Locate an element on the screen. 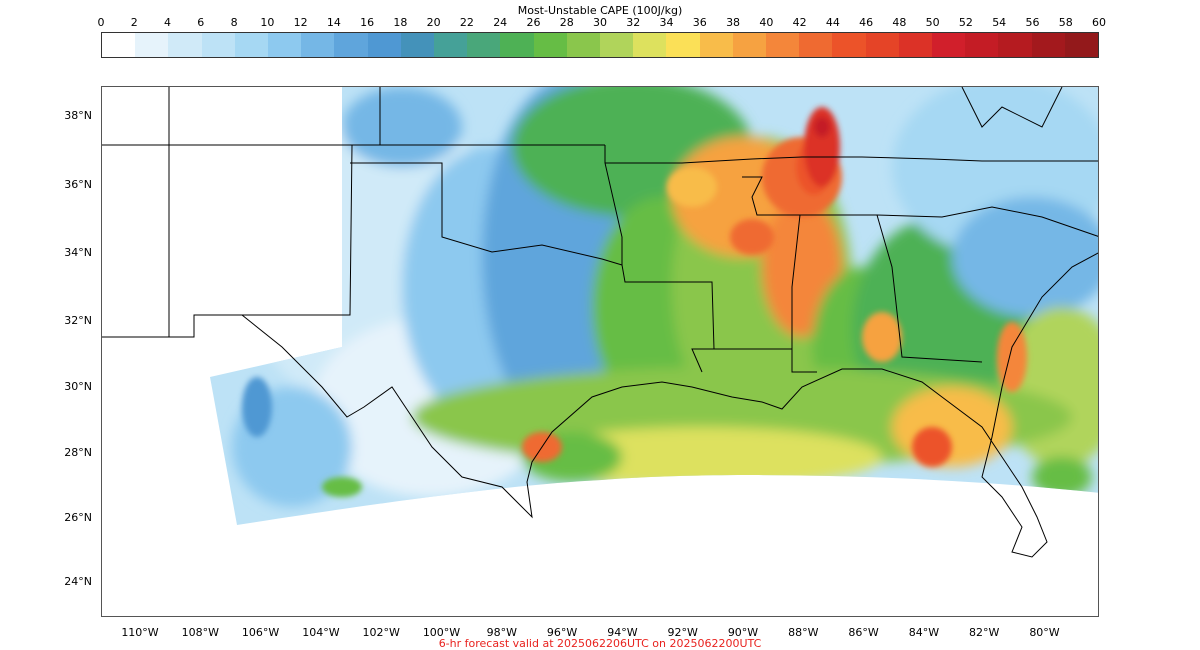  colorbar-tick-label: 10 is located at coordinates (267, 22).